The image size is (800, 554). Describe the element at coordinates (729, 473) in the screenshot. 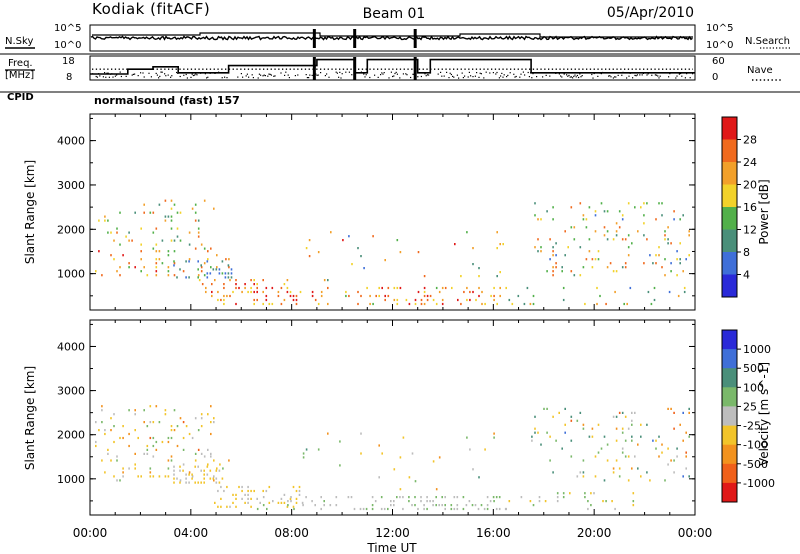

I see `colorbar-swatch` at that location.